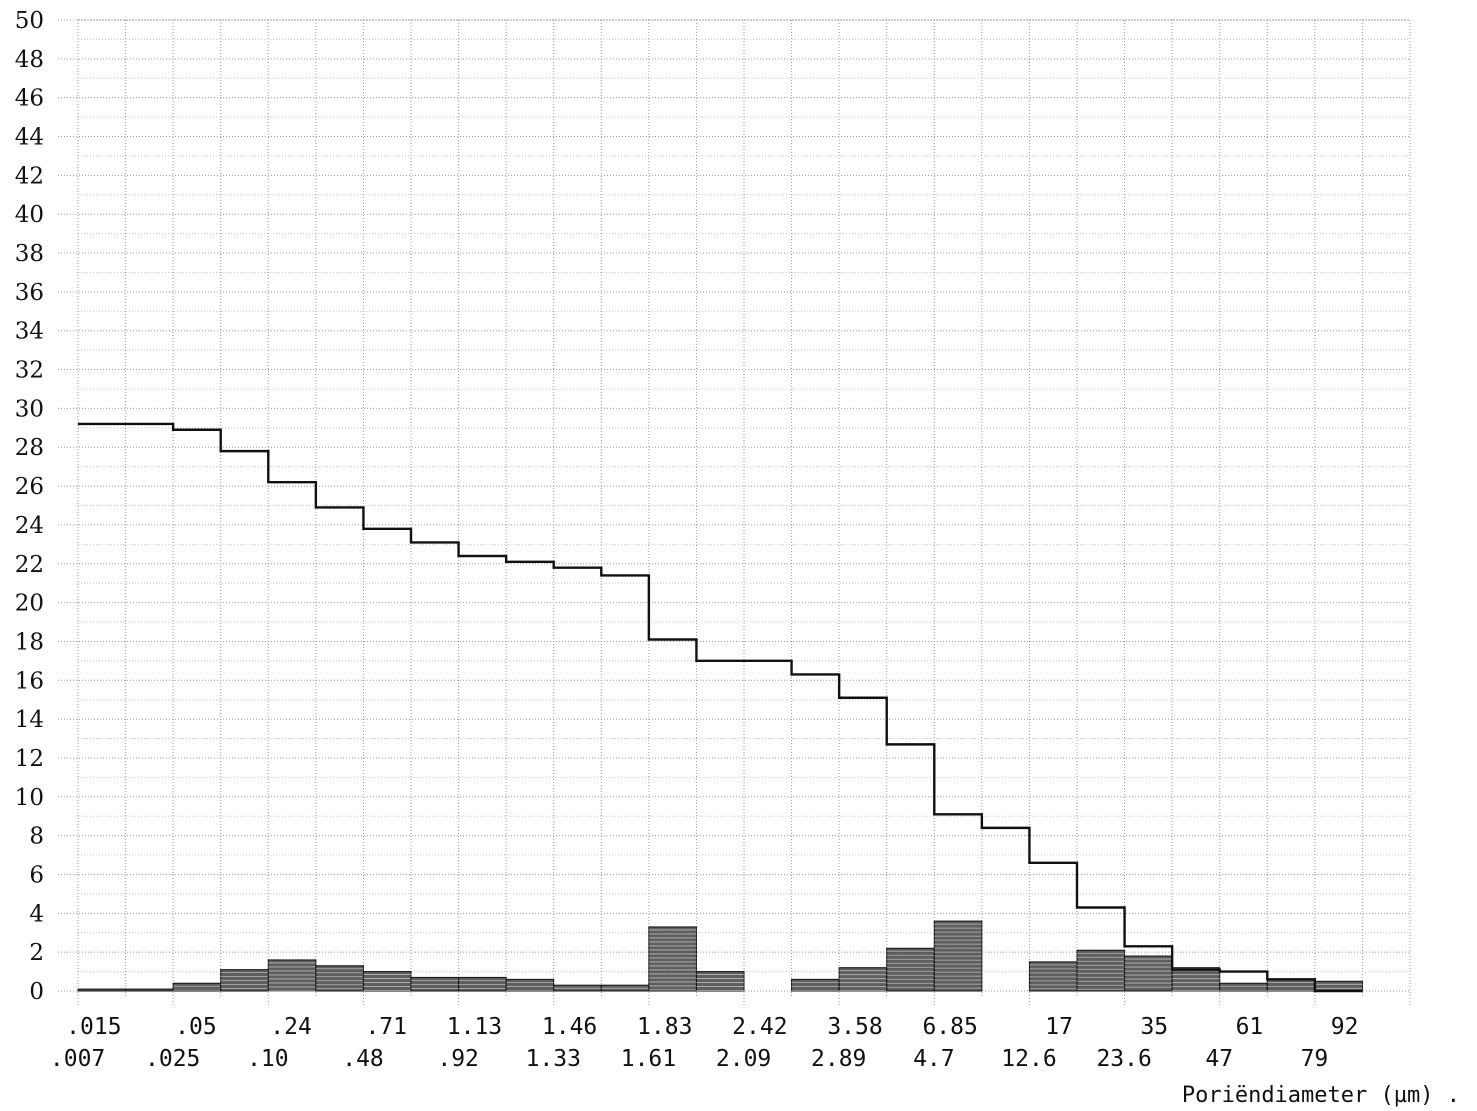  Describe the element at coordinates (474, 1027) in the screenshot. I see `x-tick-label-top: 1.13` at that location.